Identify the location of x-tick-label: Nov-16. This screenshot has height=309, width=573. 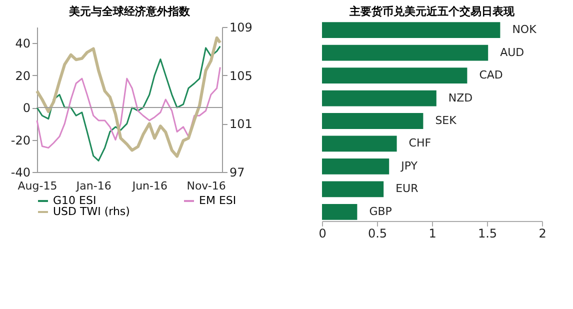
(206, 186).